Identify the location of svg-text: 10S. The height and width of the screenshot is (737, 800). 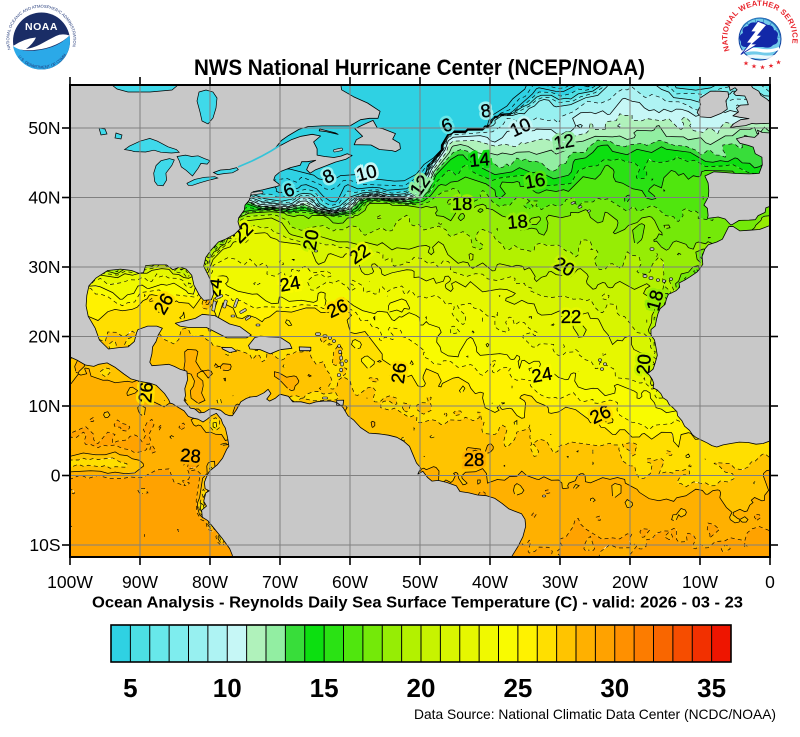
(44, 545).